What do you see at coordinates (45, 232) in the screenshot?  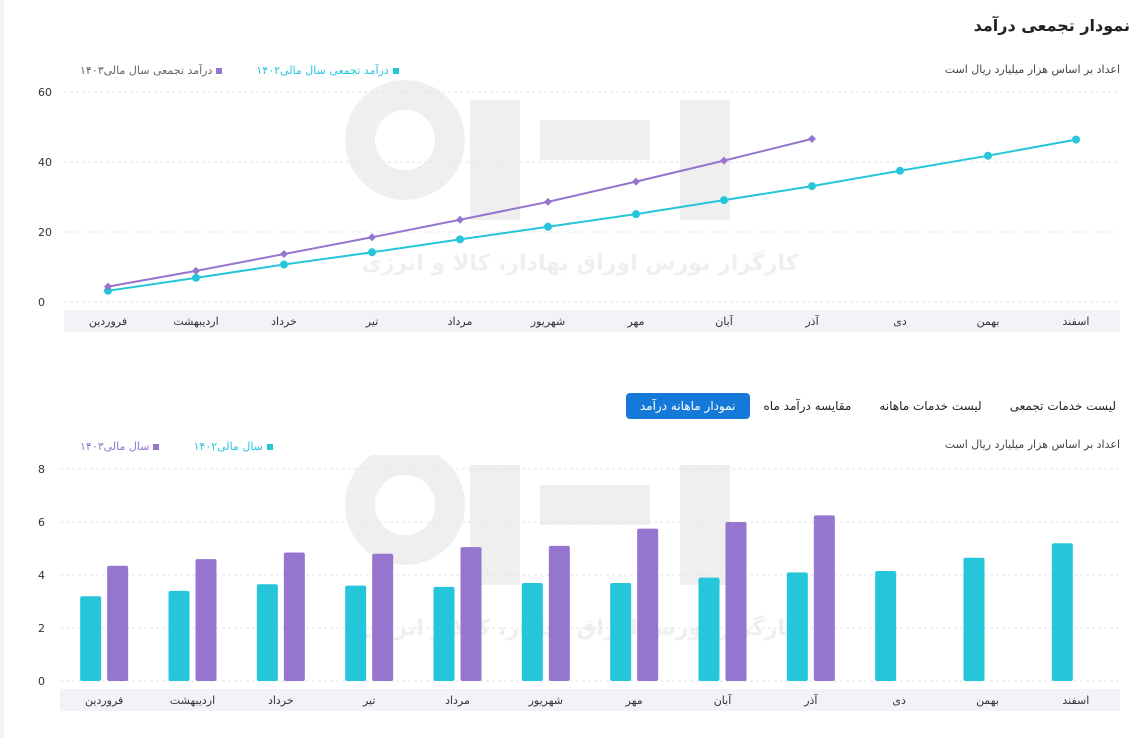 I see `y-tick-label: 20` at bounding box center [45, 232].